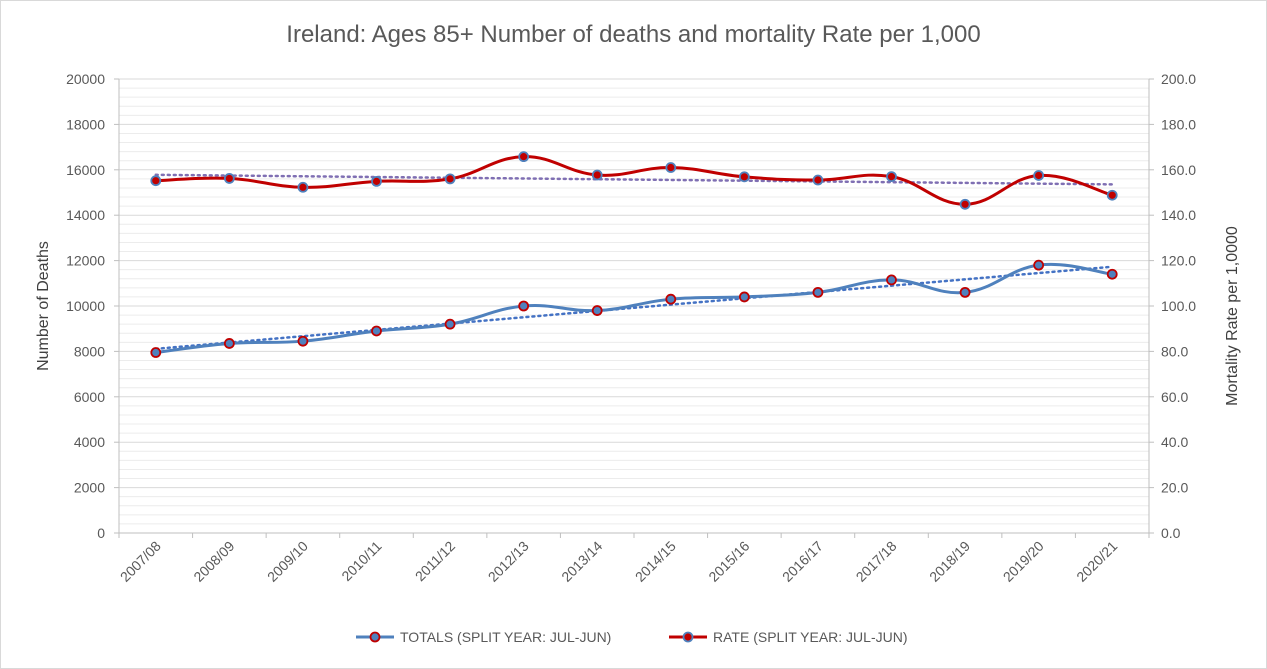  I want to click on y-left-tick-label: 6000, so click(89, 397).